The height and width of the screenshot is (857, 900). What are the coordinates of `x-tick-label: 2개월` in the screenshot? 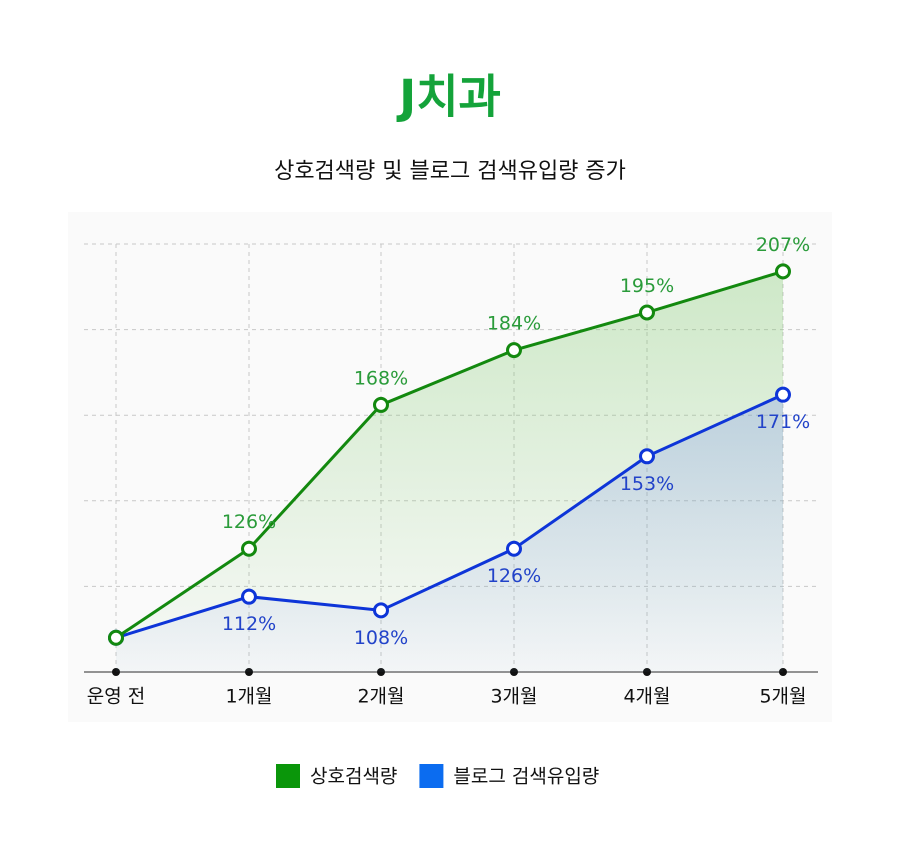 It's located at (380, 697).